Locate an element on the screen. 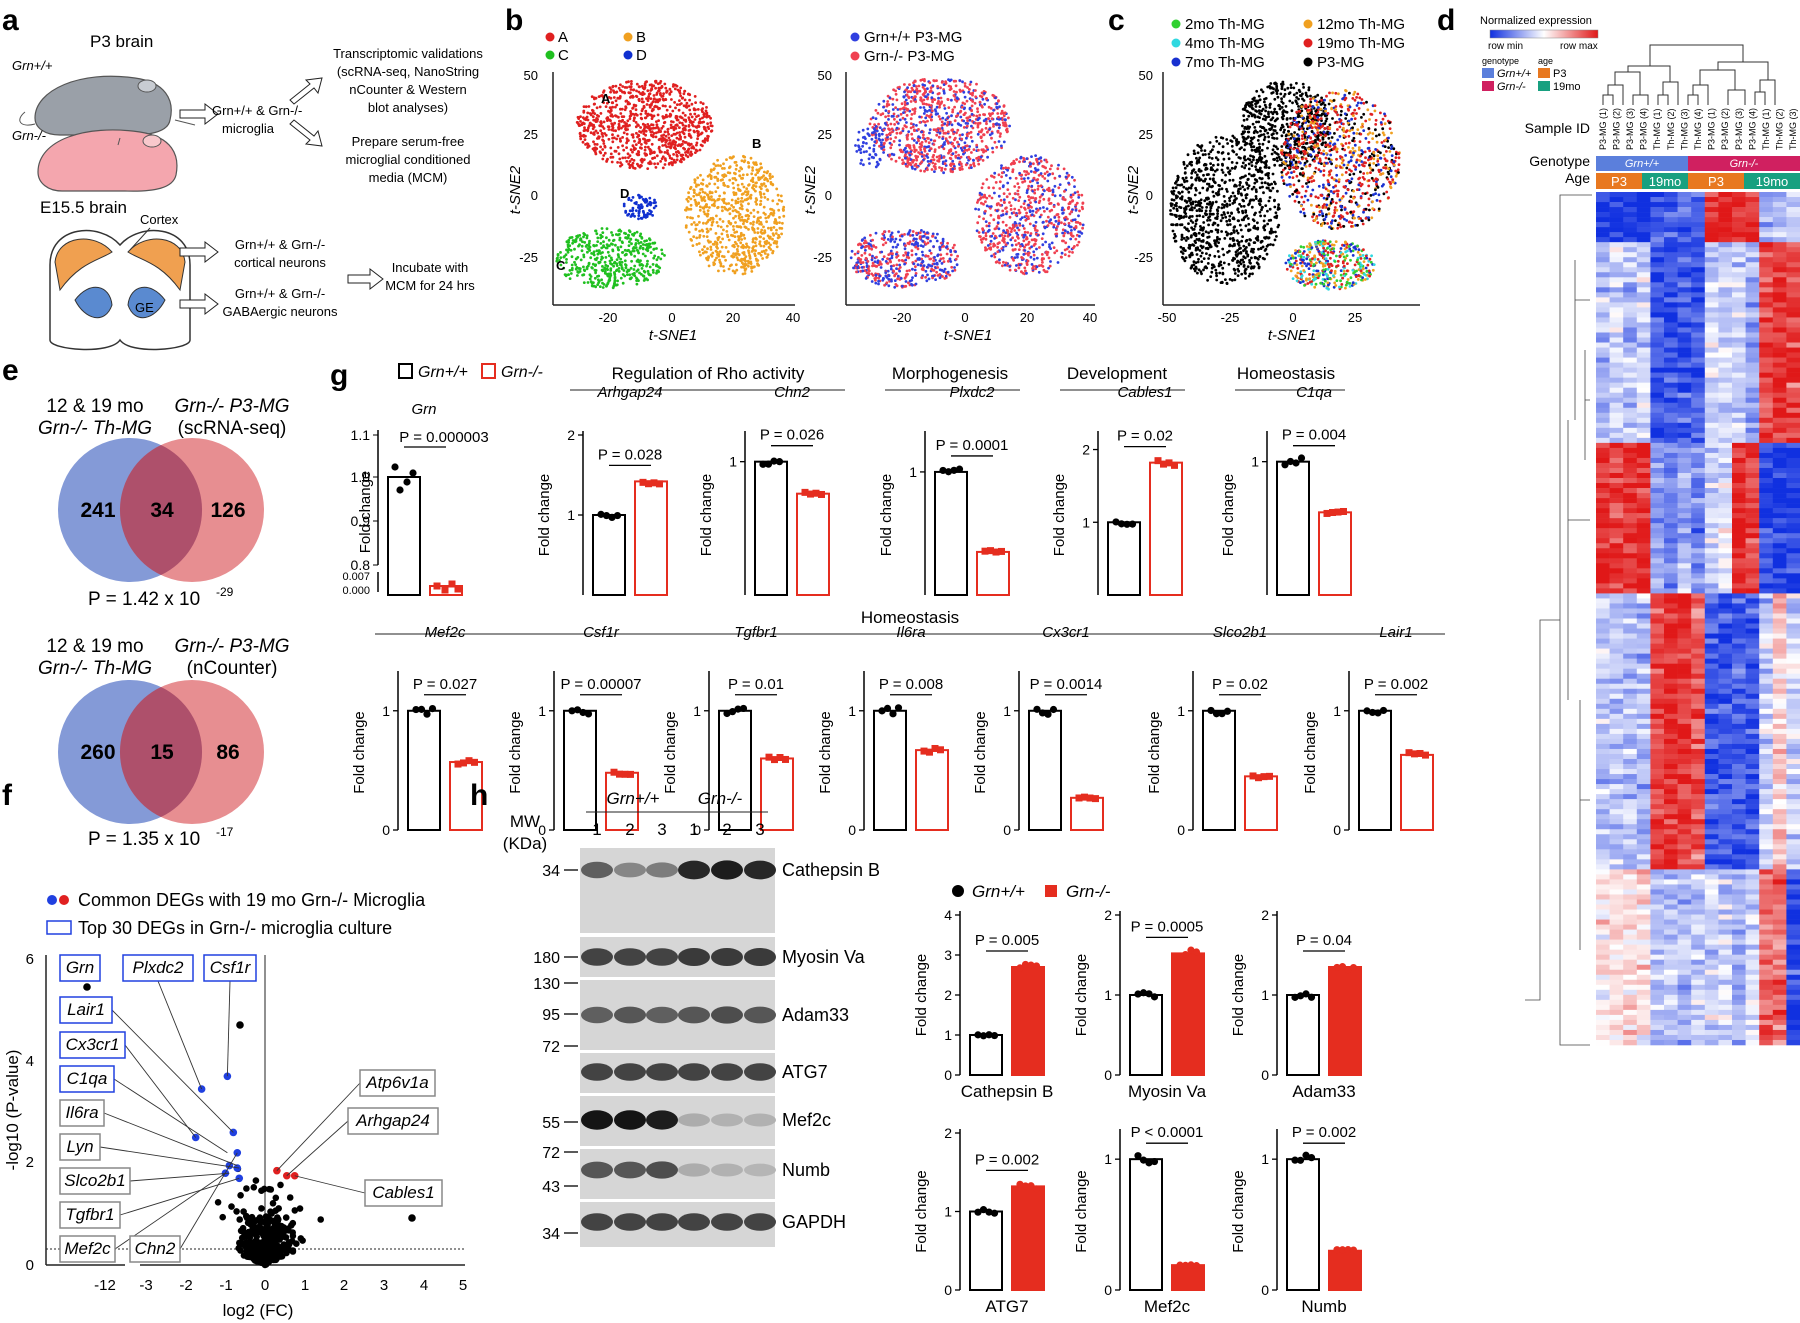  mcm-3: media (MCM) is located at coordinates (408, 177).